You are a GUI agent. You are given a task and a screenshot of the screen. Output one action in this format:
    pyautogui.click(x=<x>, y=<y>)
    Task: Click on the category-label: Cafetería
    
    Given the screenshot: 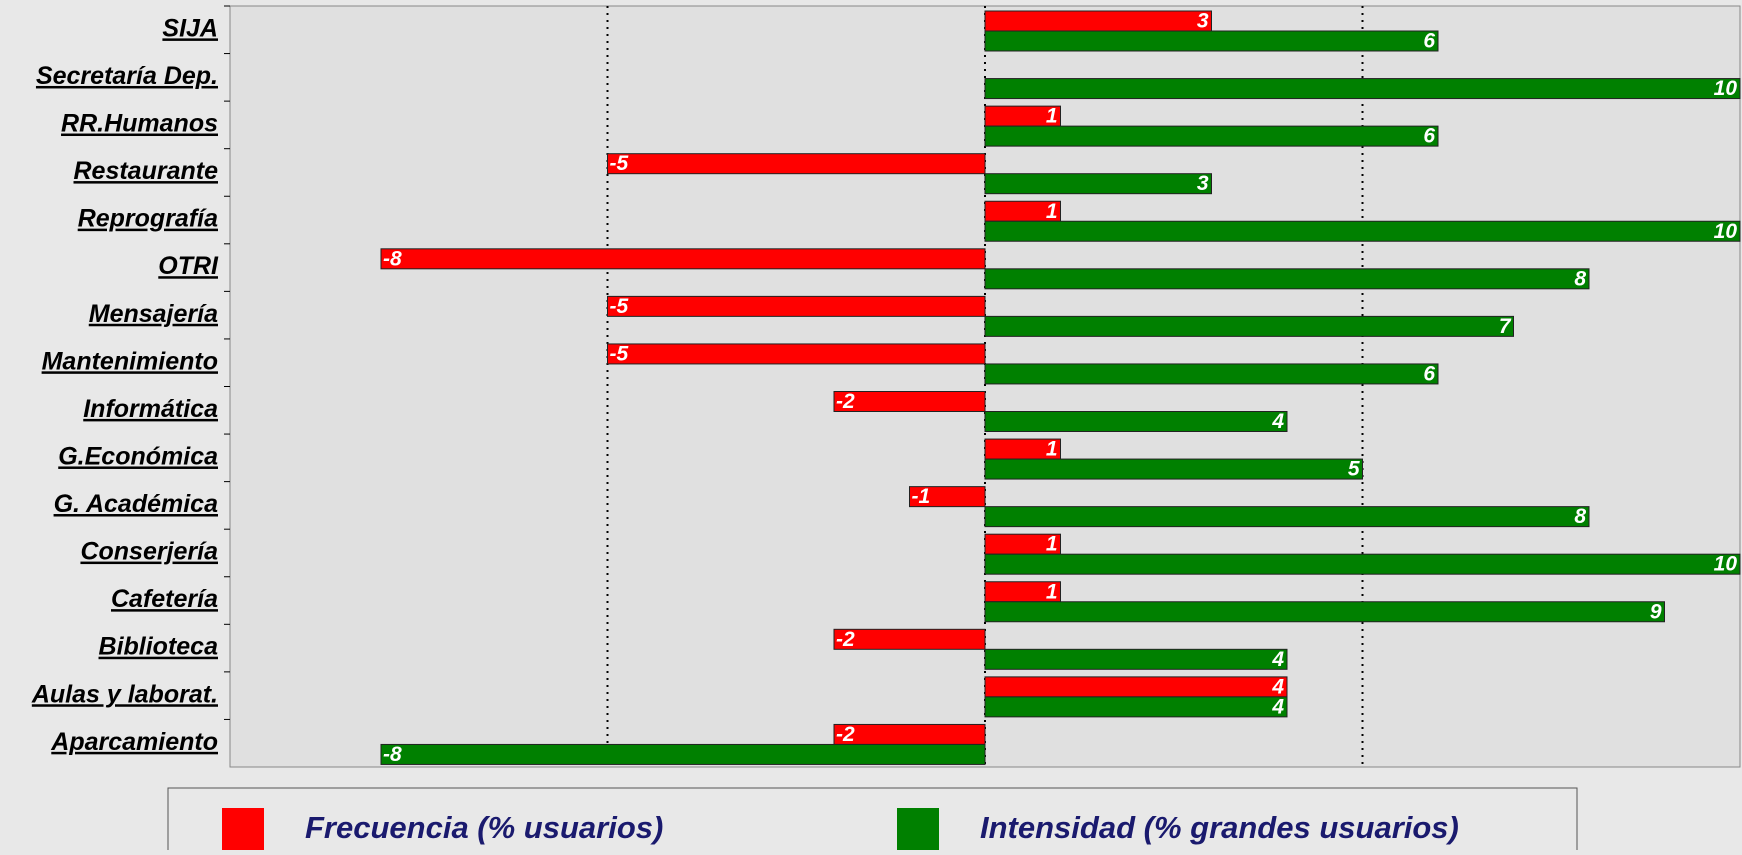 What is the action you would take?
    pyautogui.click(x=164, y=599)
    